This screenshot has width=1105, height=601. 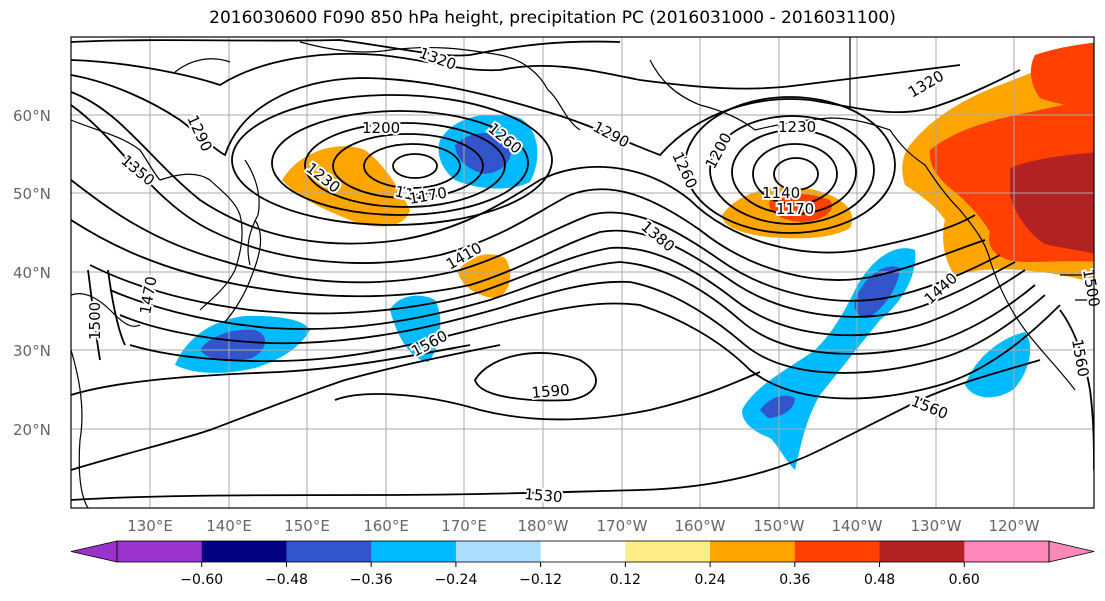 I want to click on lat-tick-label: 60°N, so click(x=32, y=116).